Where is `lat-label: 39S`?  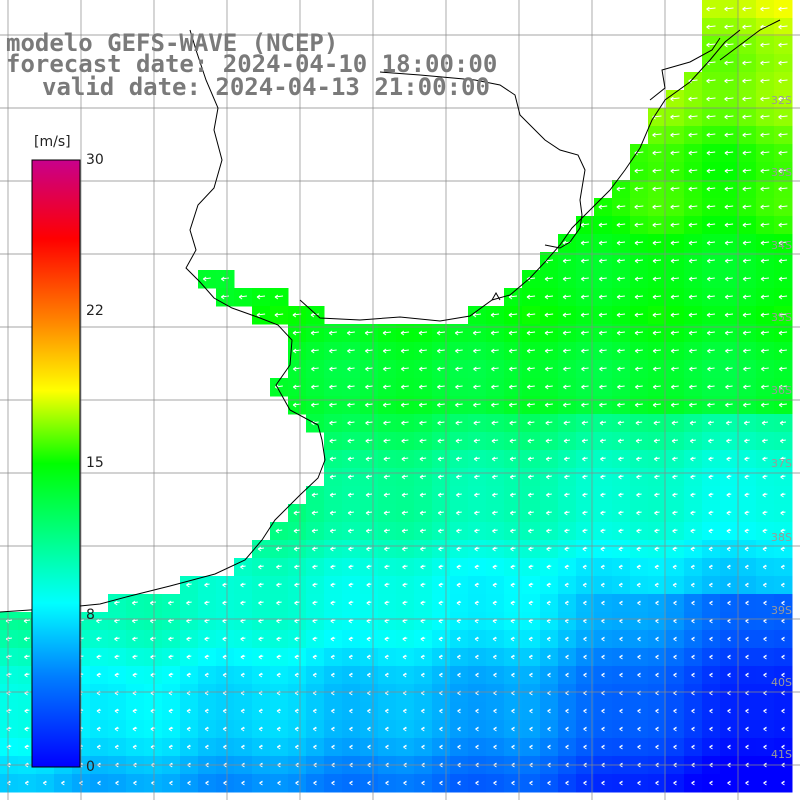
lat-label: 39S is located at coordinates (781, 610).